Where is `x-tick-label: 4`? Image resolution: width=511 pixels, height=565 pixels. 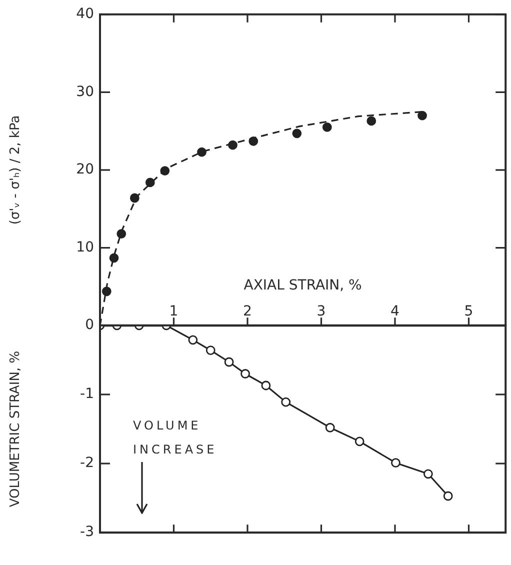
x-tick-label: 4 is located at coordinates (395, 312).